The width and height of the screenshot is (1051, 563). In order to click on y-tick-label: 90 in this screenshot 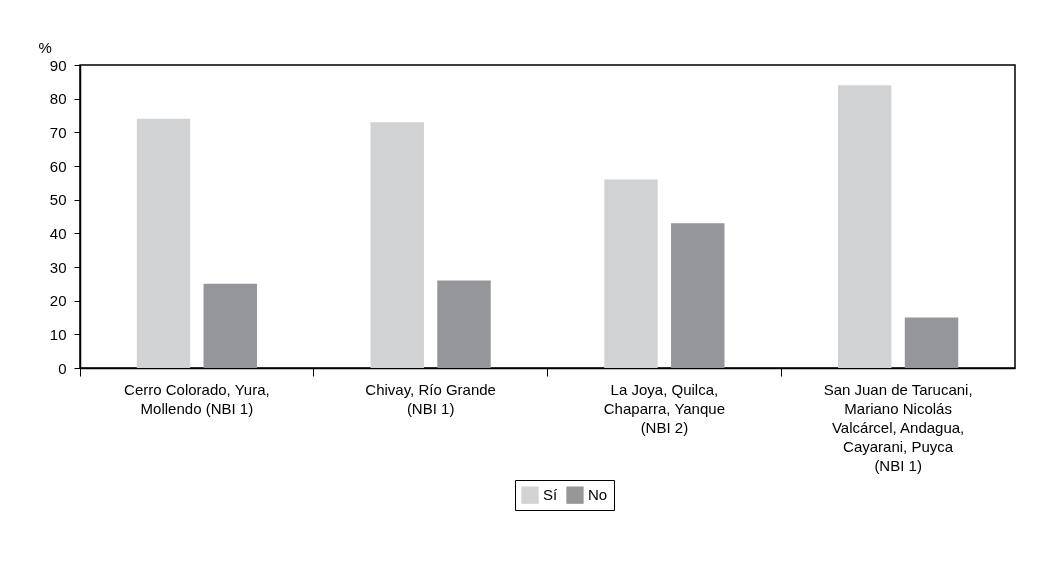, I will do `click(58, 65)`.